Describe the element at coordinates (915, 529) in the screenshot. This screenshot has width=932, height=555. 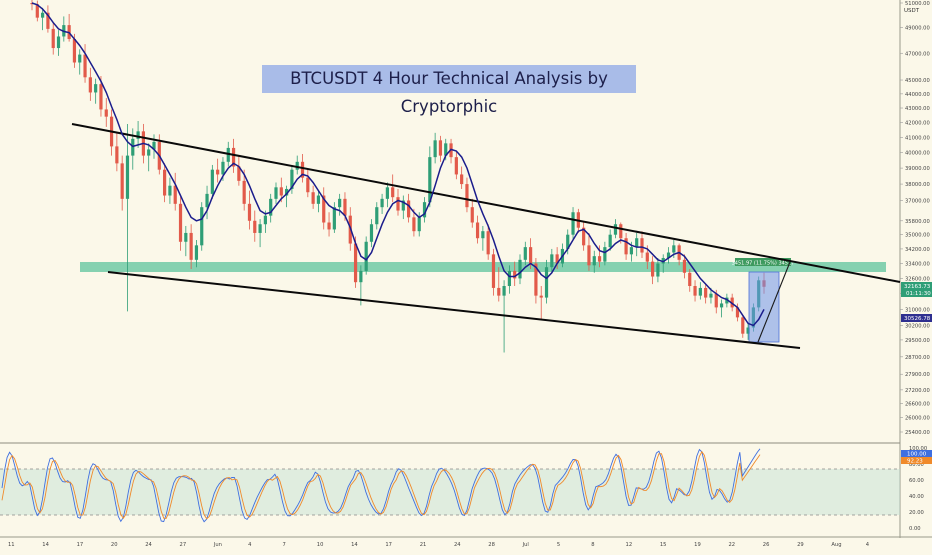
I see `stoch-tick-label: 0.00` at that location.